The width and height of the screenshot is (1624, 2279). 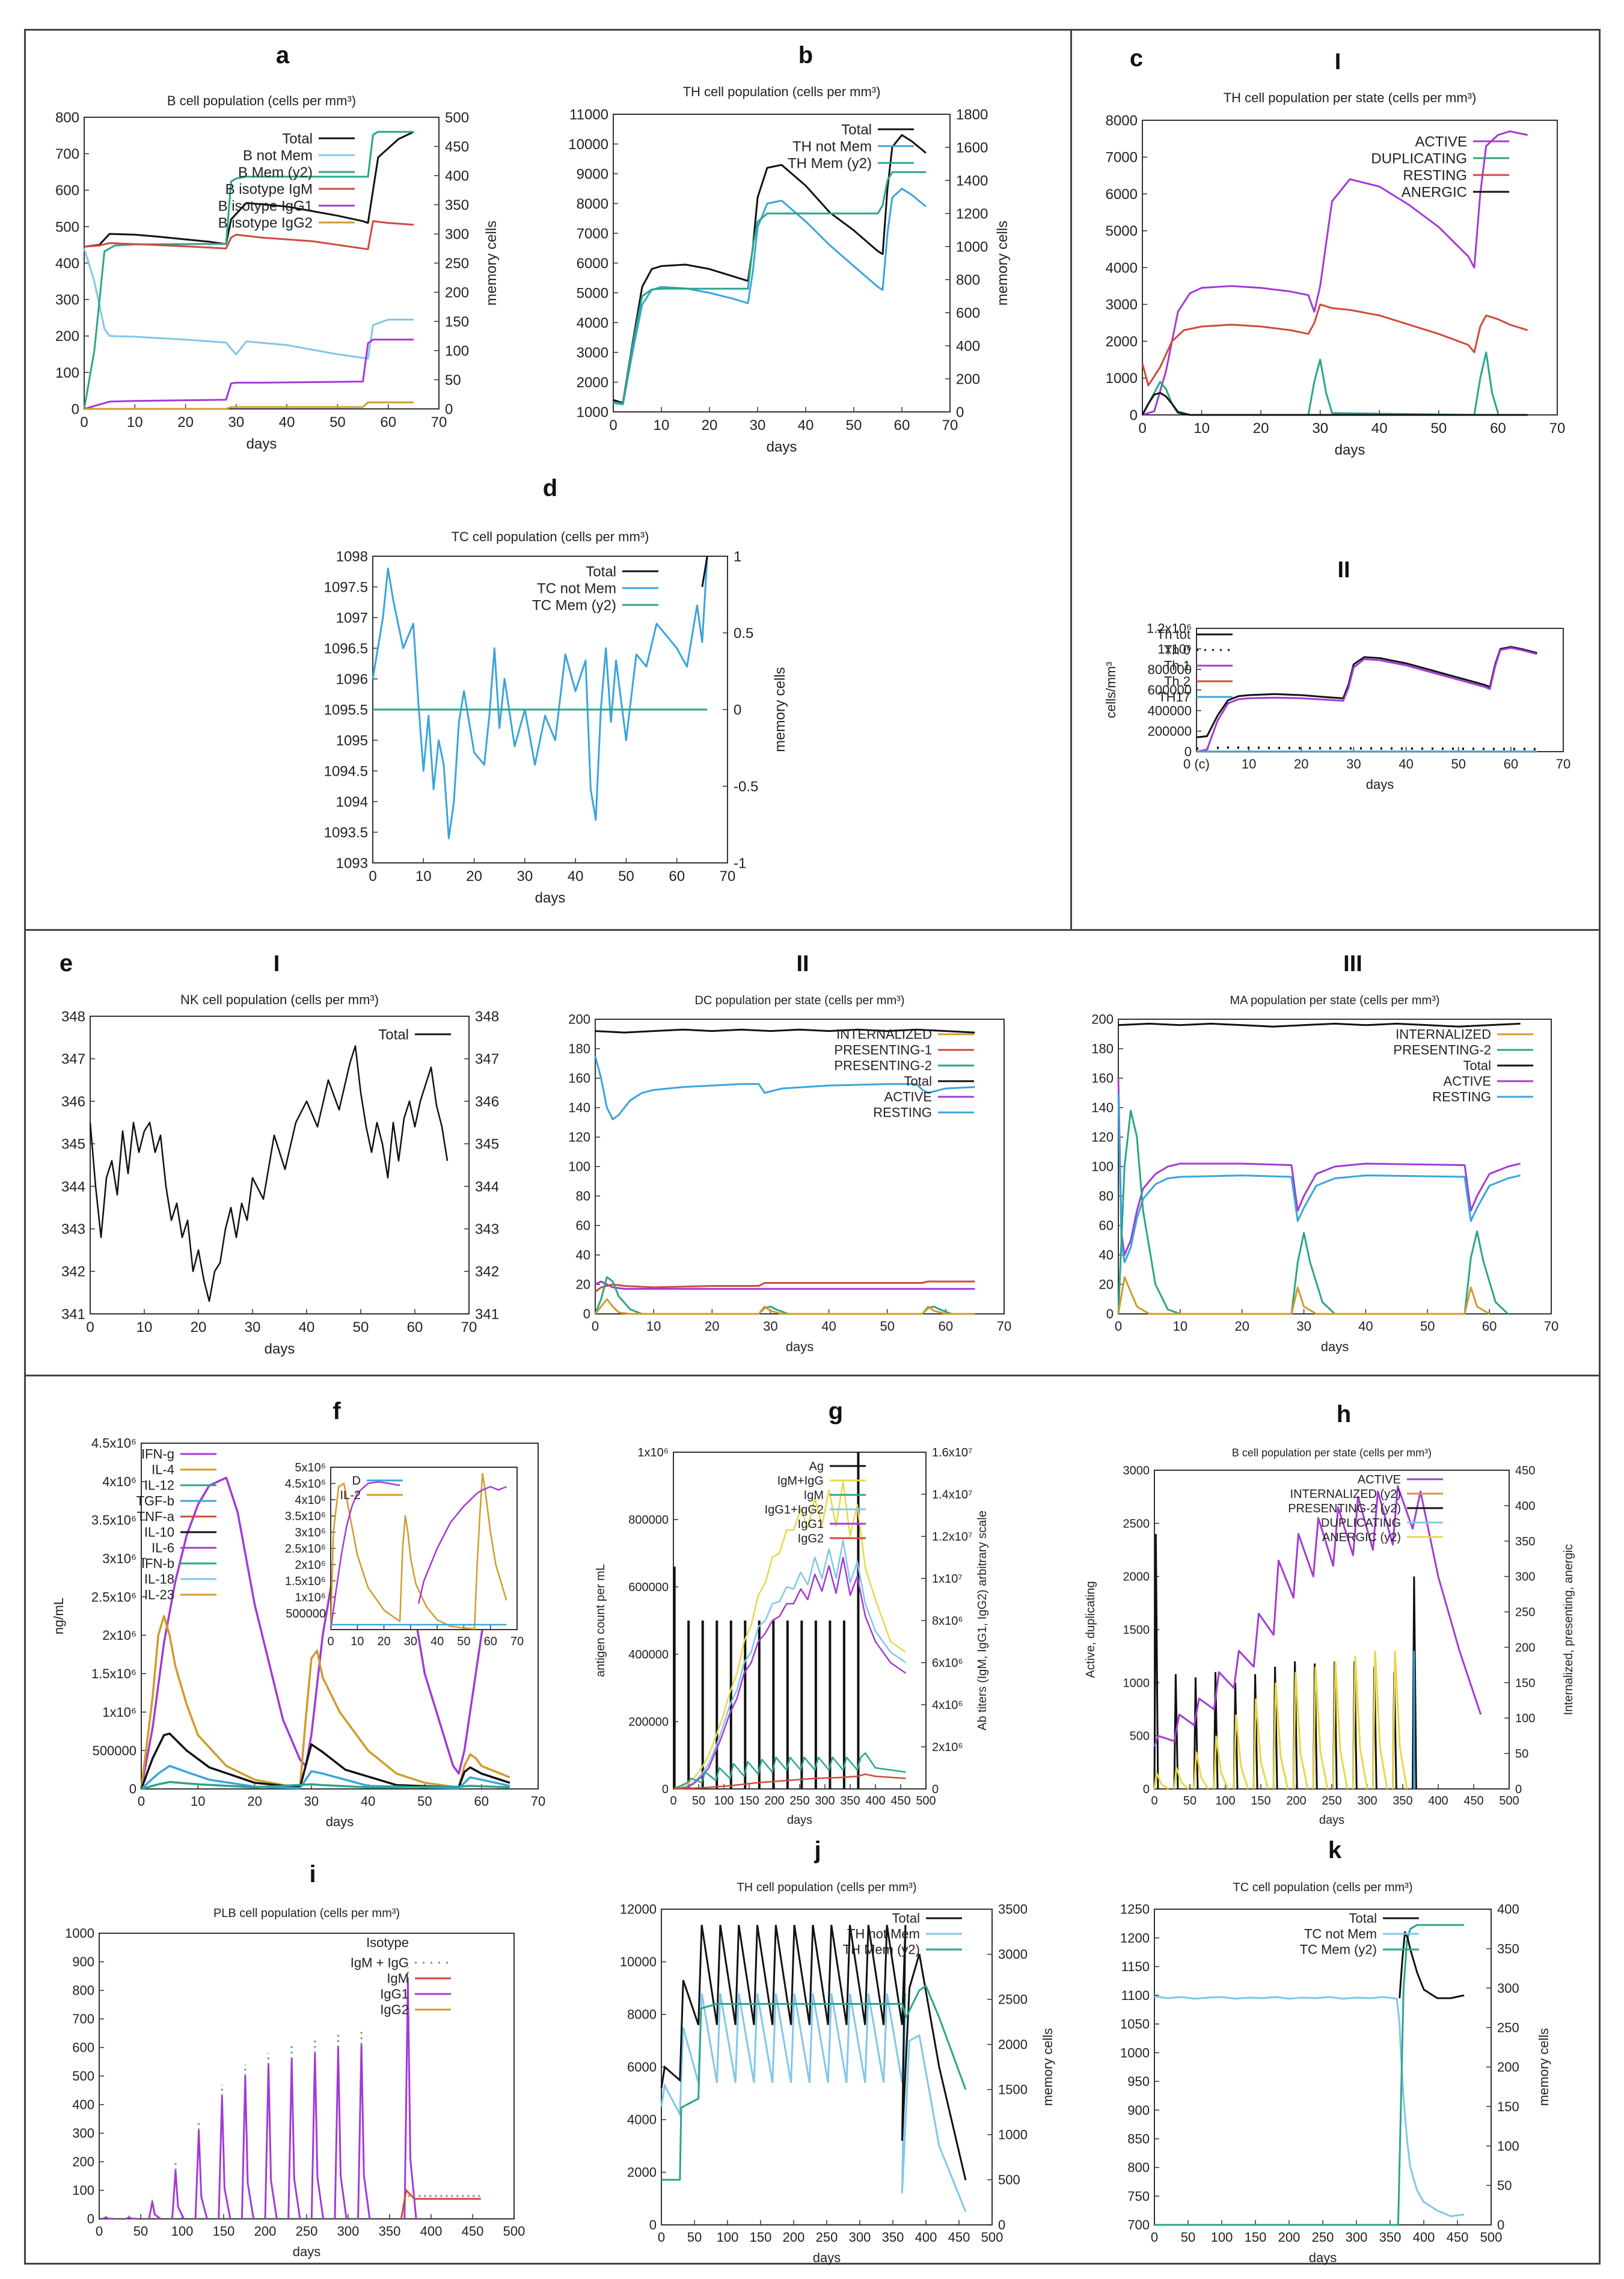 I want to click on i-y-tick-label: 1000, so click(x=79, y=1934).